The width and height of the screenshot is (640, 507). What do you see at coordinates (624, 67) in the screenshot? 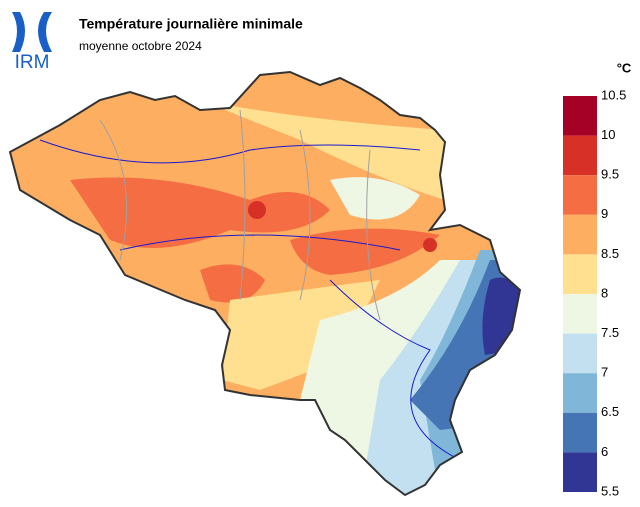
I see `legend-unit: °C` at bounding box center [624, 67].